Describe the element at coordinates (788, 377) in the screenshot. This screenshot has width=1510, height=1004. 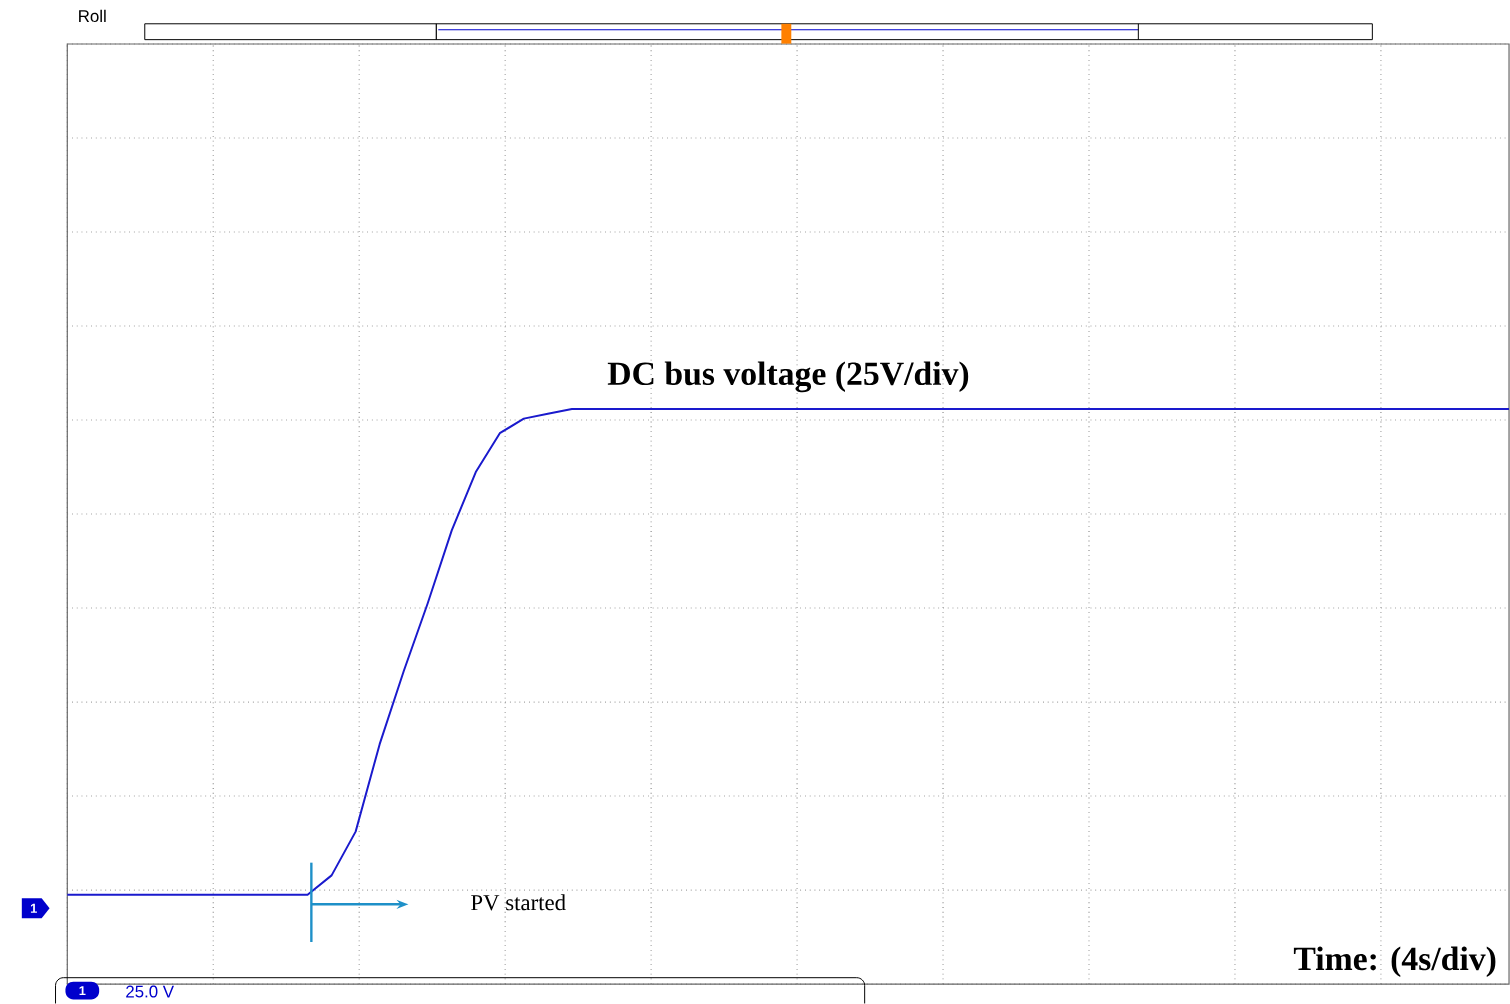
I see `text: DC bus voltage (25V/div)` at that location.